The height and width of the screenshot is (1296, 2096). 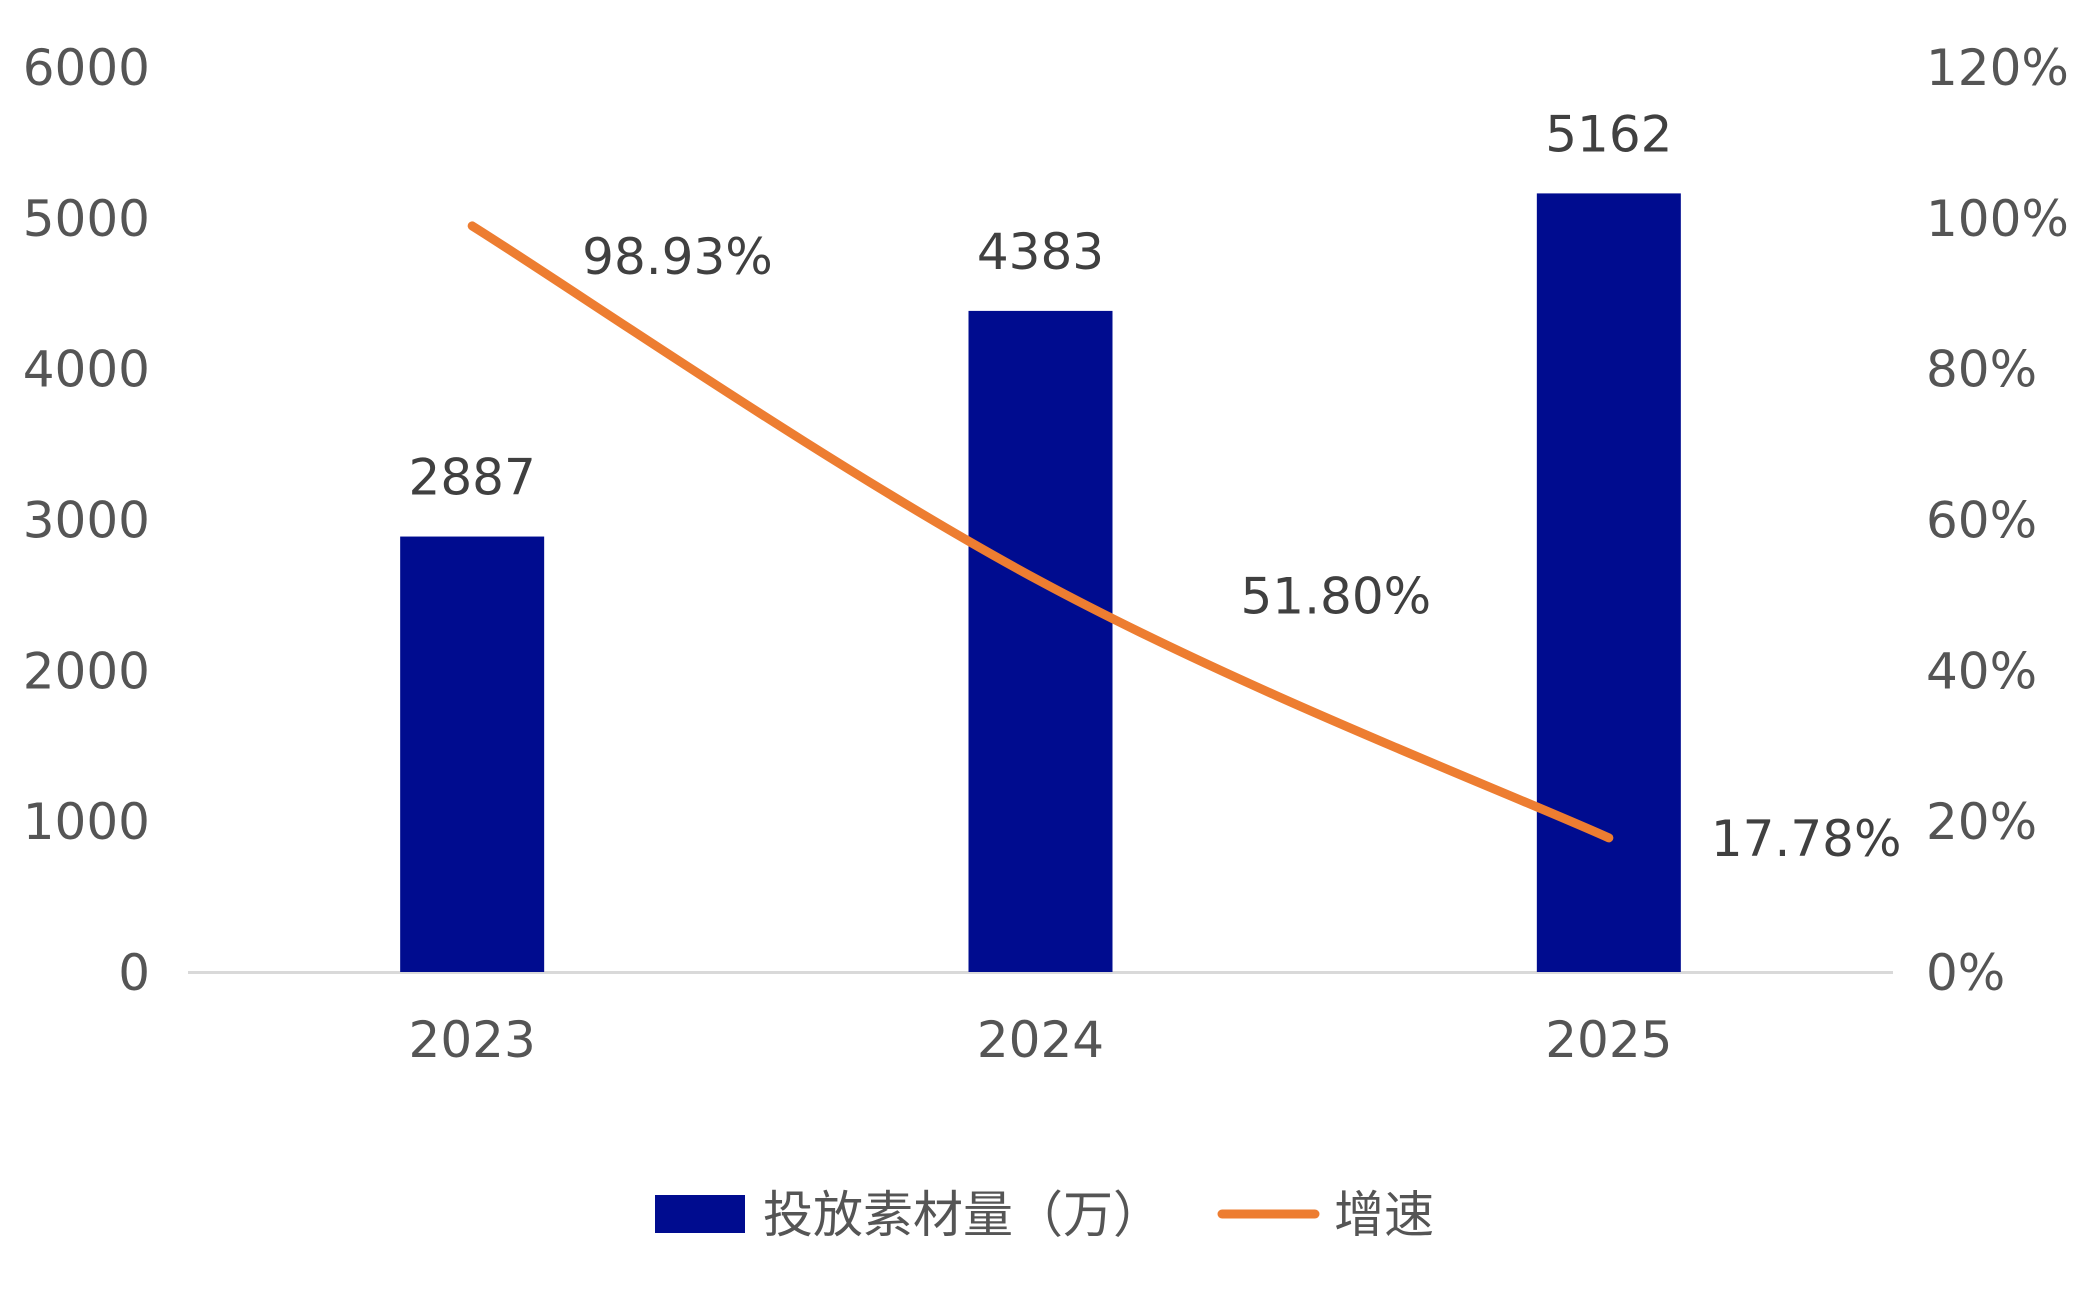 I want to click on bar-data-label: 4383, so click(x=1040, y=252).